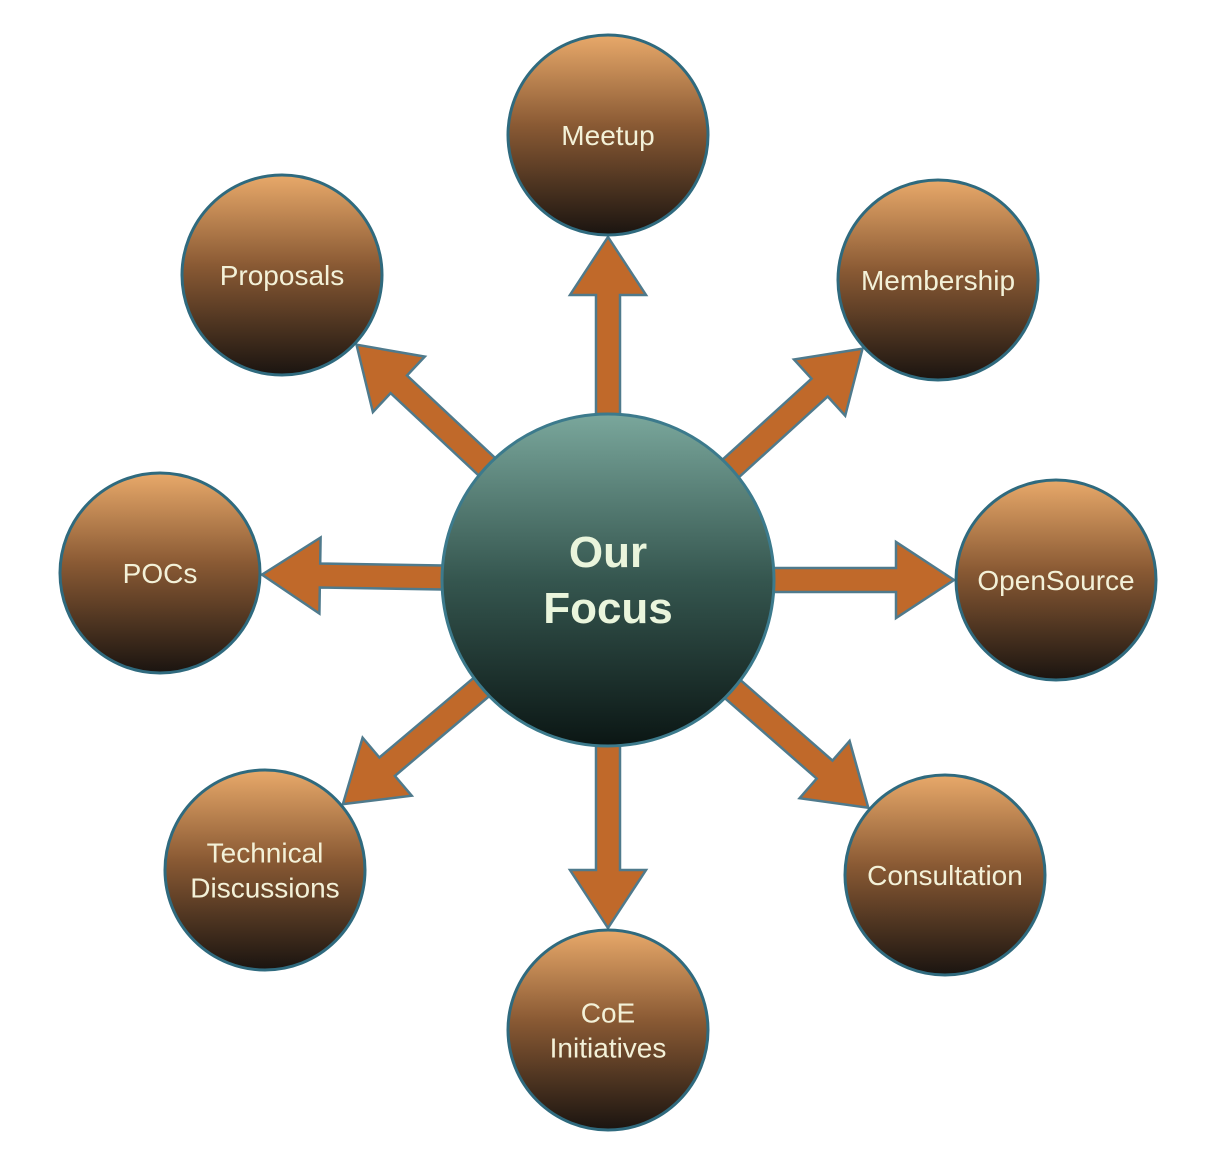 The image size is (1216, 1166). I want to click on arrow-to-proposals, so click(431, 416).